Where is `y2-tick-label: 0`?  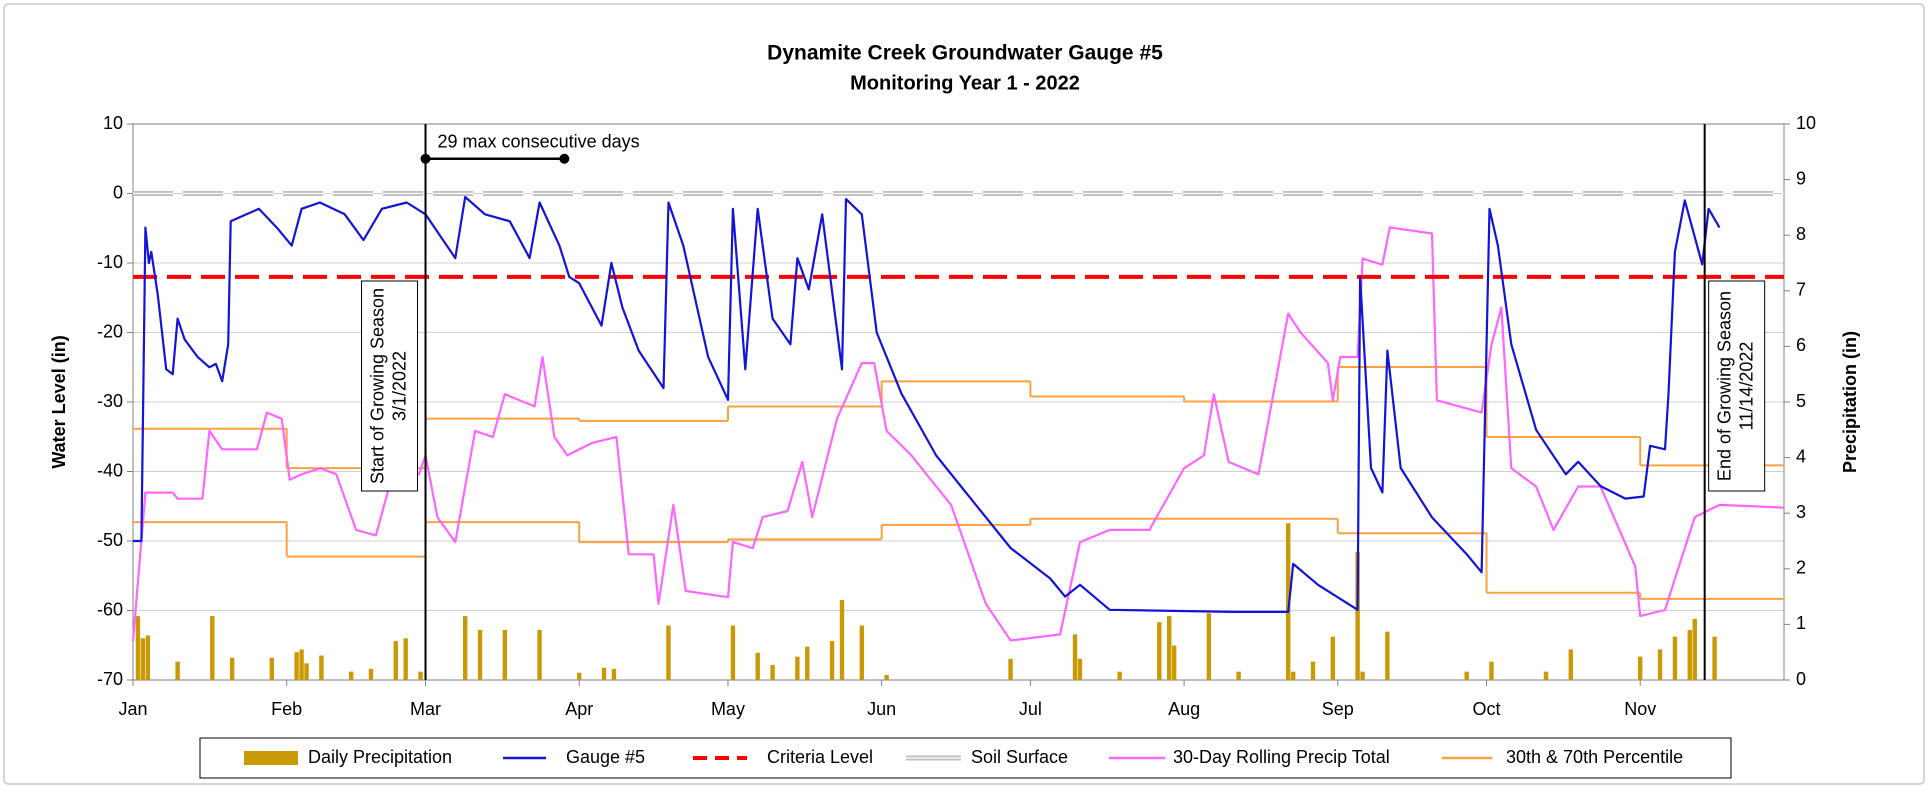 y2-tick-label: 0 is located at coordinates (1801, 679).